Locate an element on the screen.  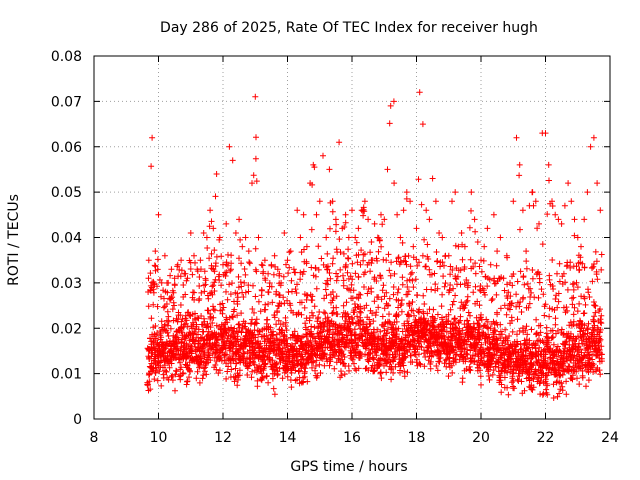
y-tick-label: 0.04 is located at coordinates (66, 239).